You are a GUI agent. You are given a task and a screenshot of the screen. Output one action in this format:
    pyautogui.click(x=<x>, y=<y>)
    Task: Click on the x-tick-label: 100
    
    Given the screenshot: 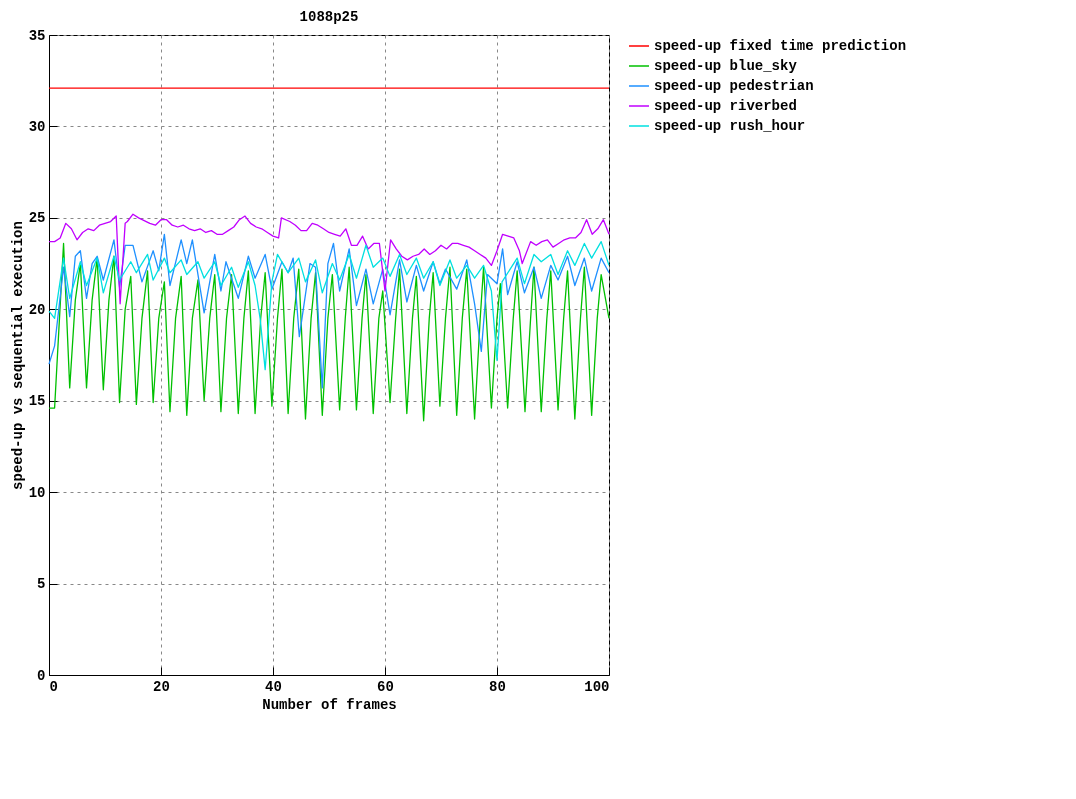 What is the action you would take?
    pyautogui.click(x=597, y=686)
    